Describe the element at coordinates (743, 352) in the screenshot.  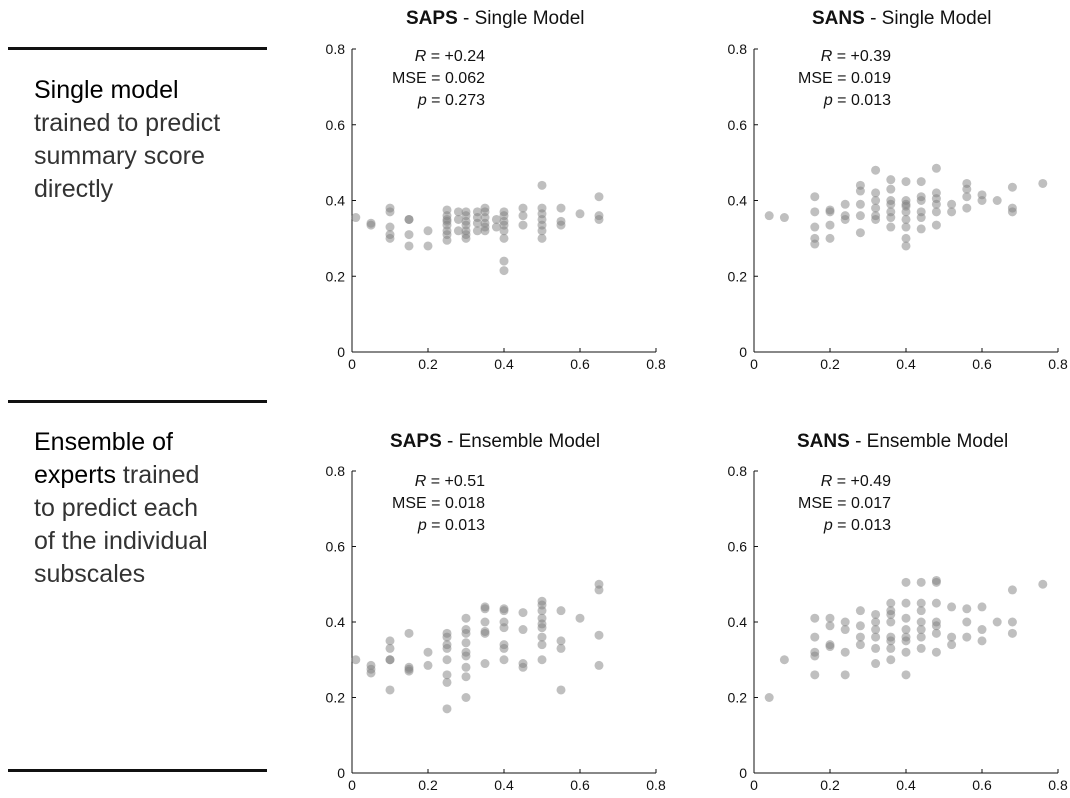
I see `y-tick-label: 0` at that location.